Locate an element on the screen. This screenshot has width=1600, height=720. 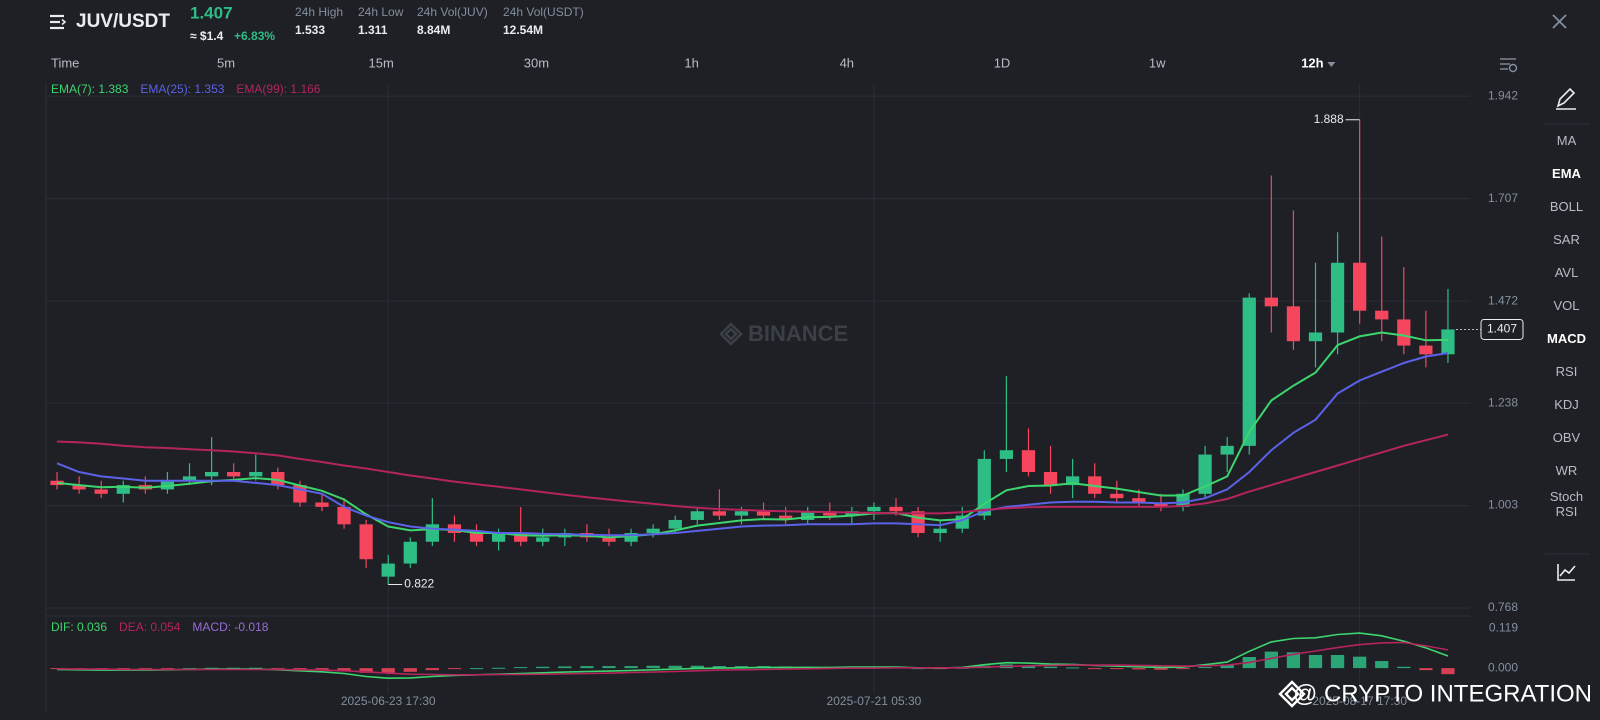
stat-label: 24h Vol(USDT) is located at coordinates (543, 12).